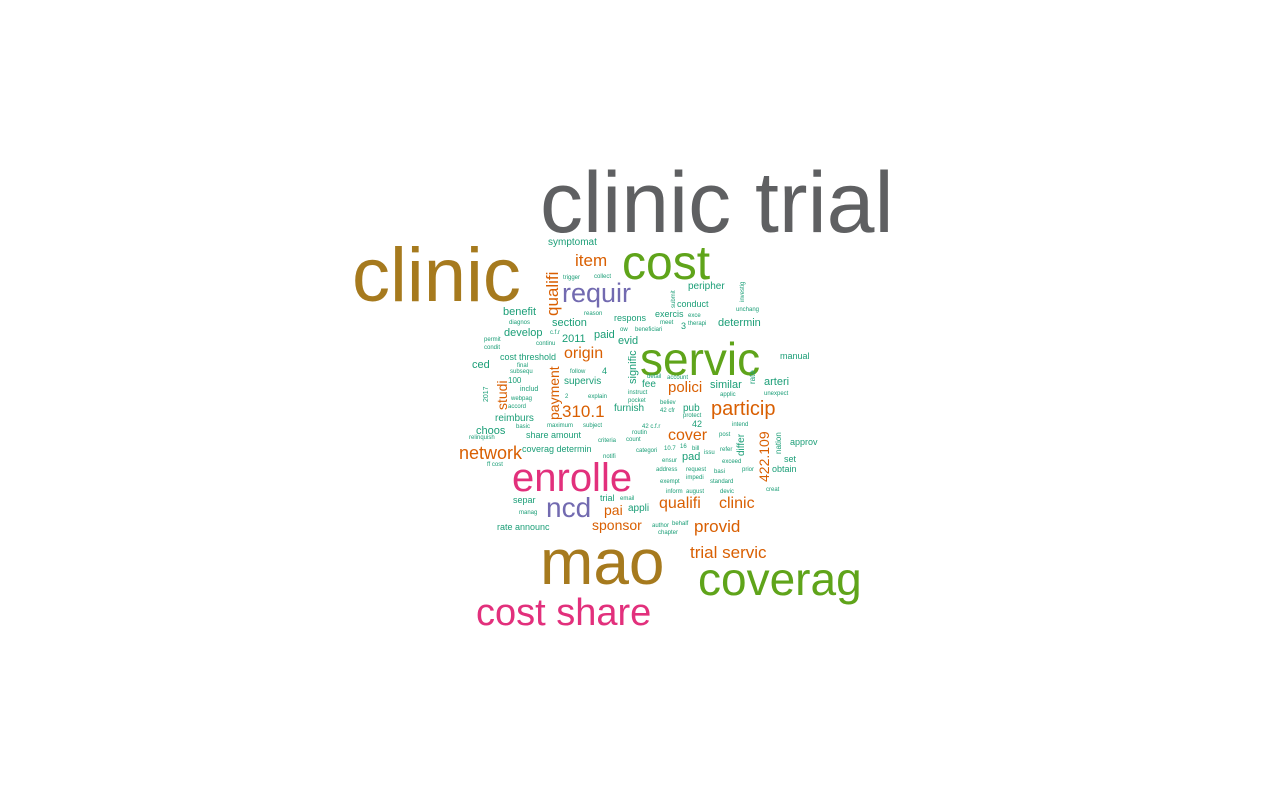 This screenshot has height=800, width=1280. What do you see at coordinates (529, 389) in the screenshot?
I see `cloud-word: includ` at bounding box center [529, 389].